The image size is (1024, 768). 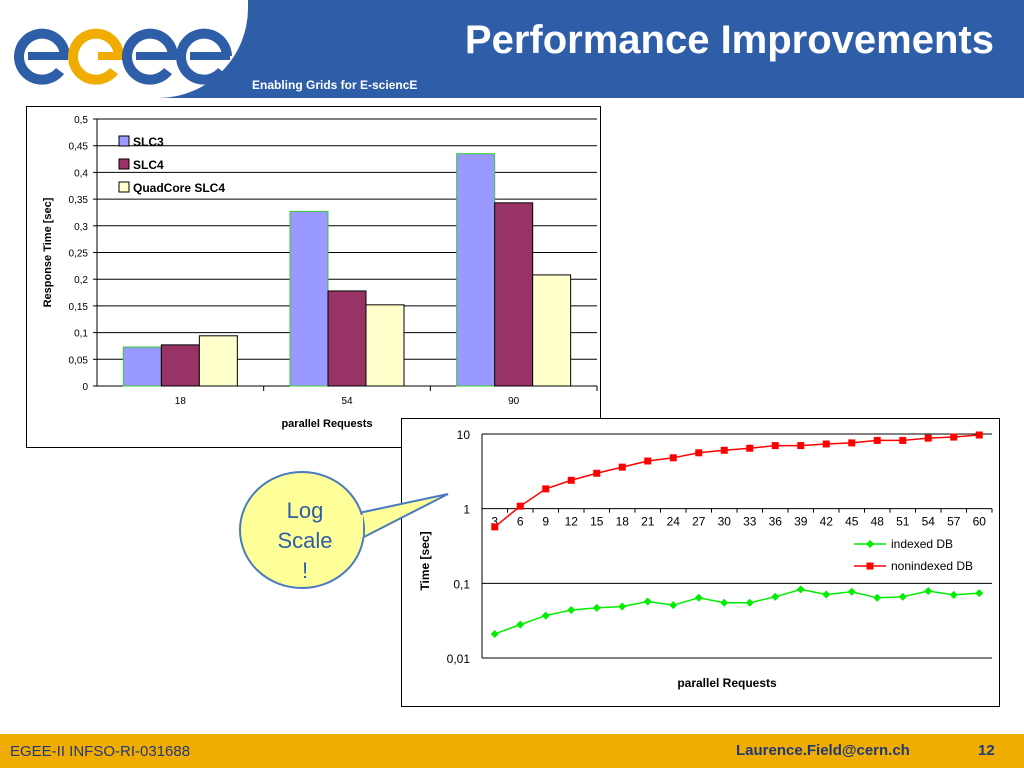 What do you see at coordinates (623, 522) in the screenshot?
I see `line-x-tick-label: 18` at bounding box center [623, 522].